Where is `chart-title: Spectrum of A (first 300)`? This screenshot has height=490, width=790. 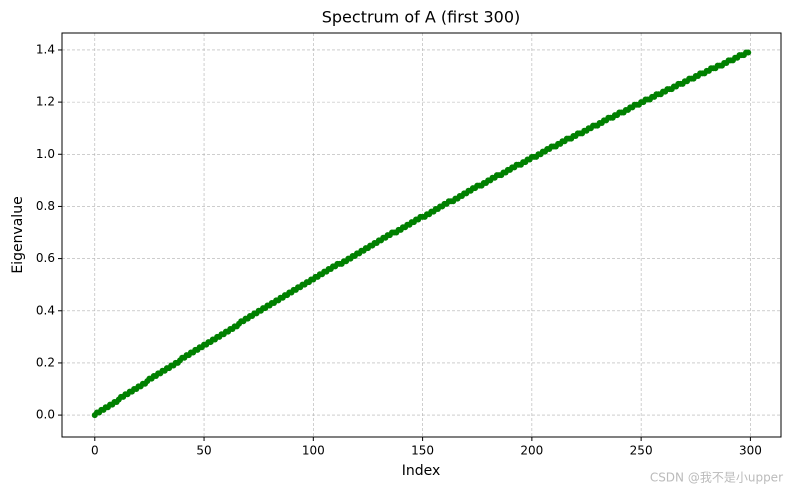 chart-title: Spectrum of A (first 300) is located at coordinates (421, 17).